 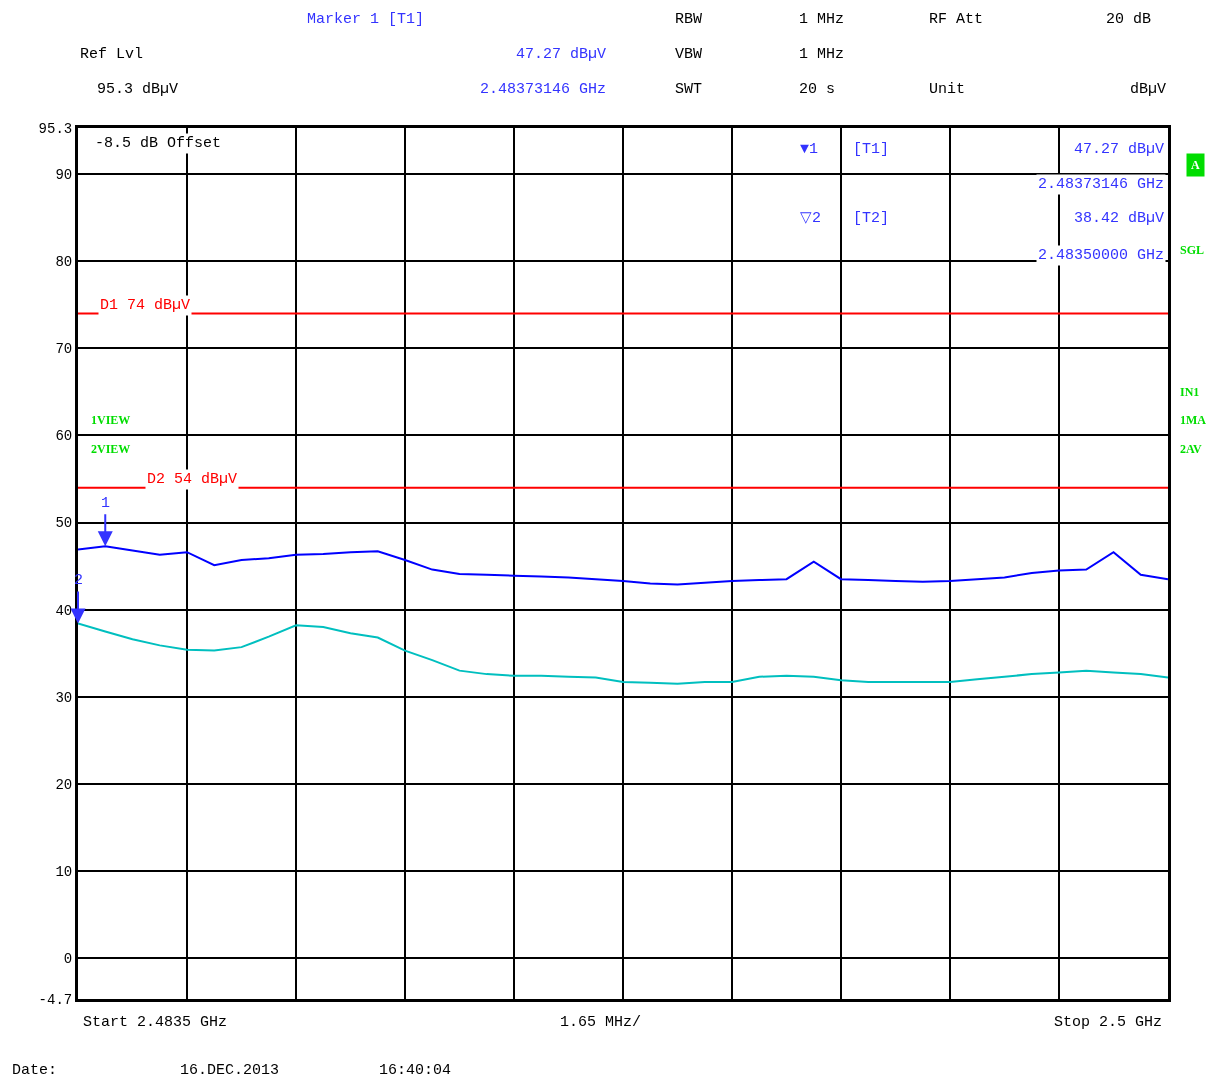 What do you see at coordinates (145, 305) in the screenshot?
I see `ref-line-label: D1 74 dBµV` at bounding box center [145, 305].